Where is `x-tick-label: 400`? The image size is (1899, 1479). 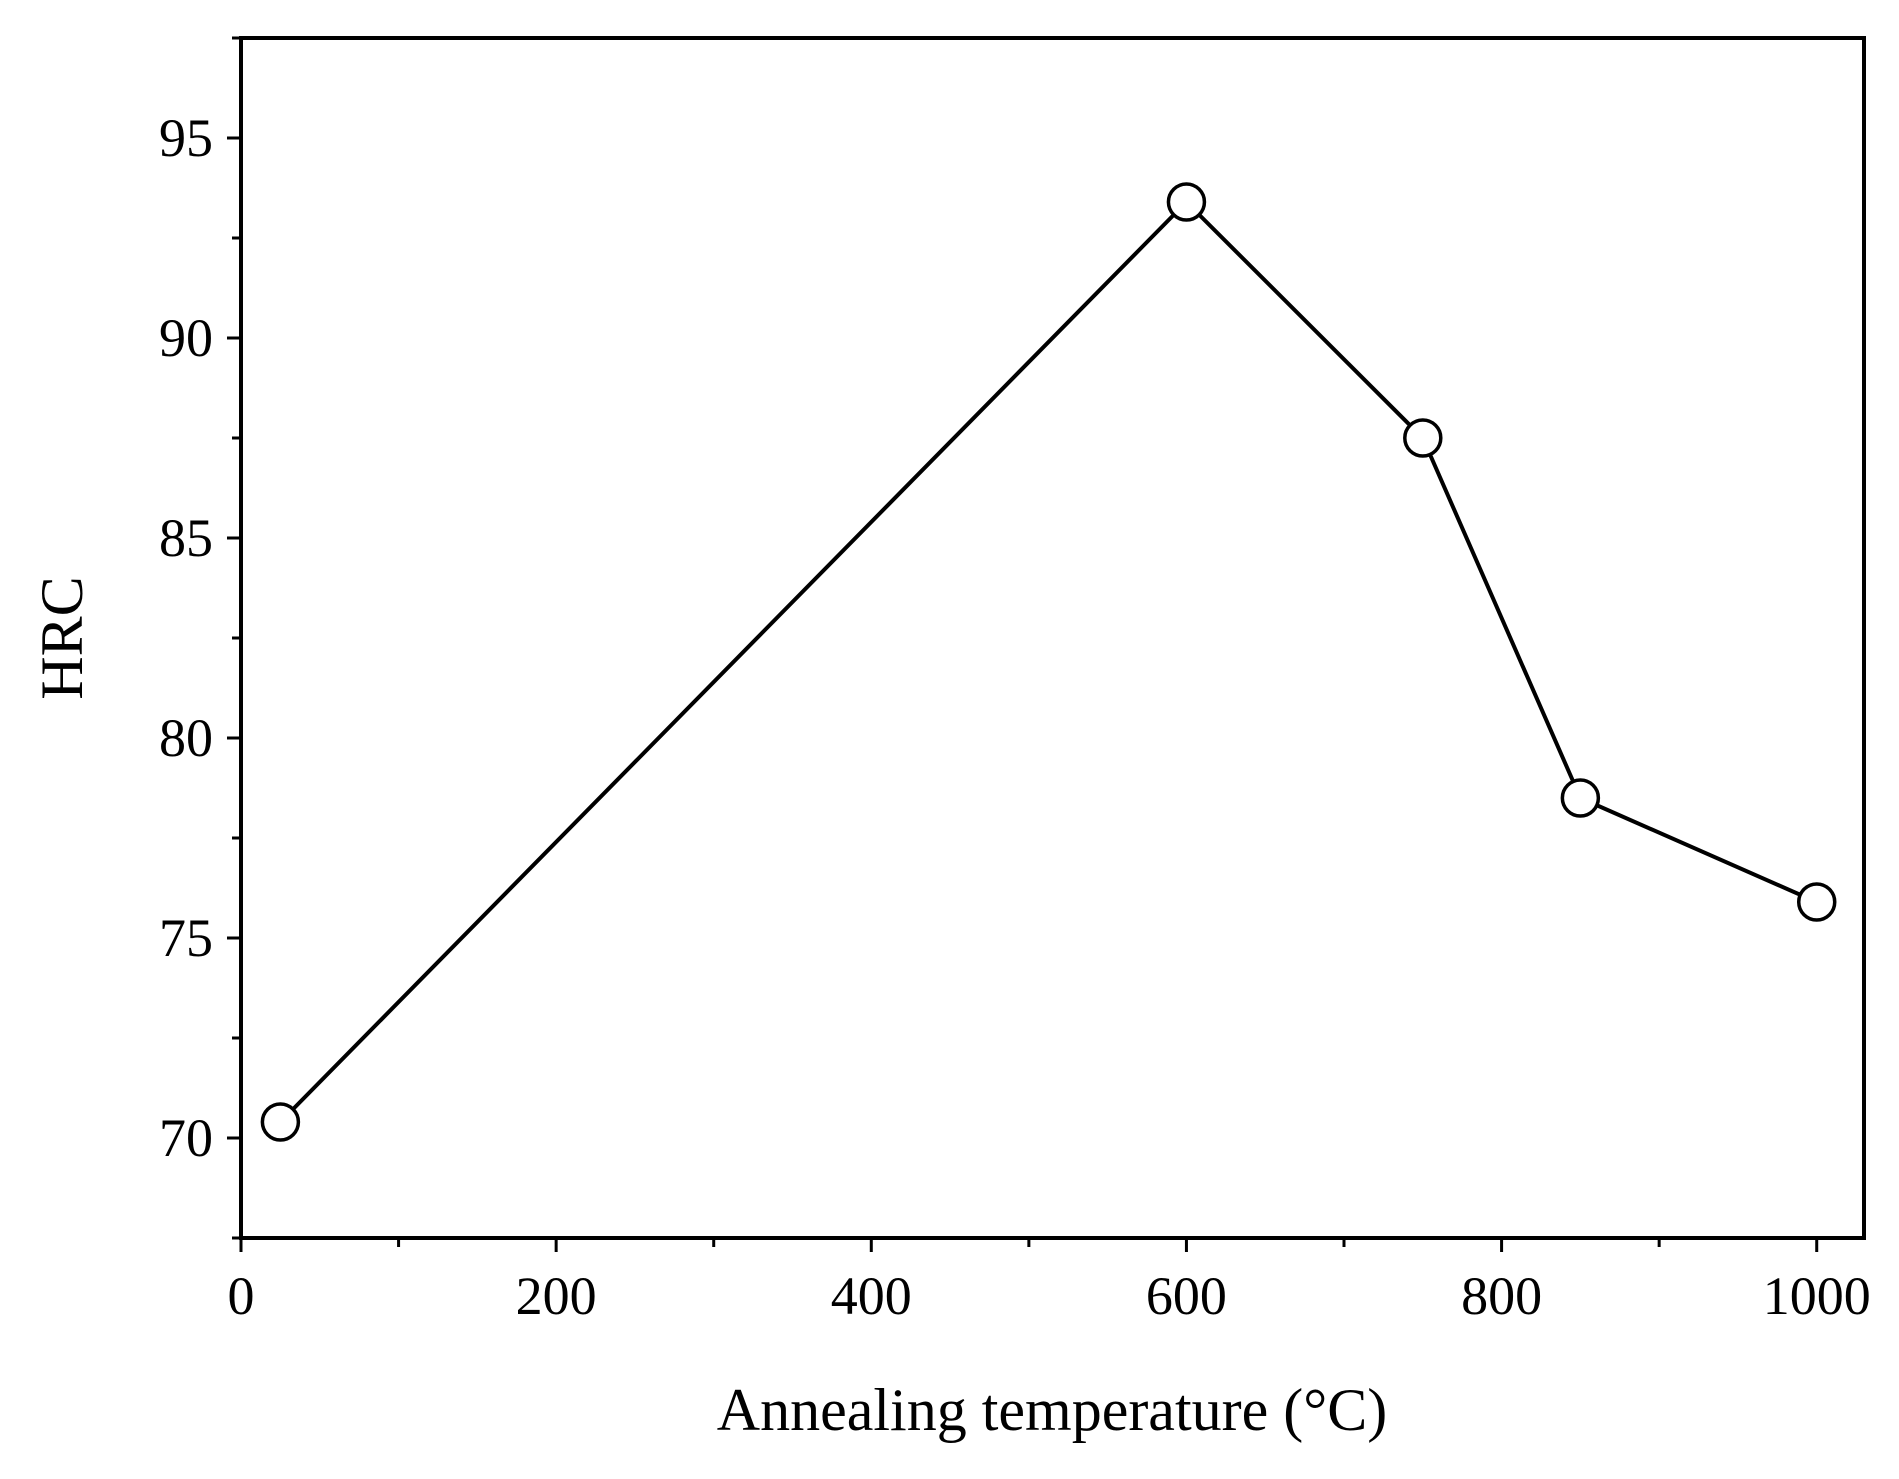
x-tick-label: 400 is located at coordinates (871, 1296).